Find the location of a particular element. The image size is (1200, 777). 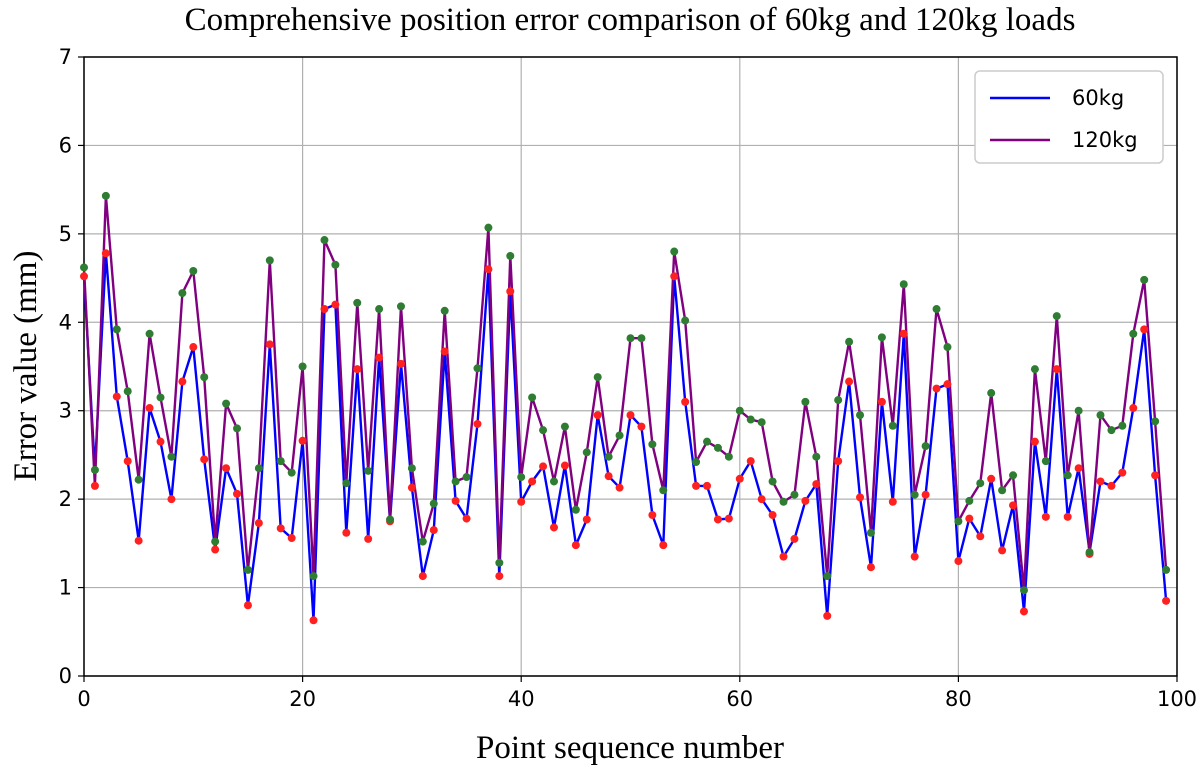

x-tick-label: 100 is located at coordinates (1177, 699).